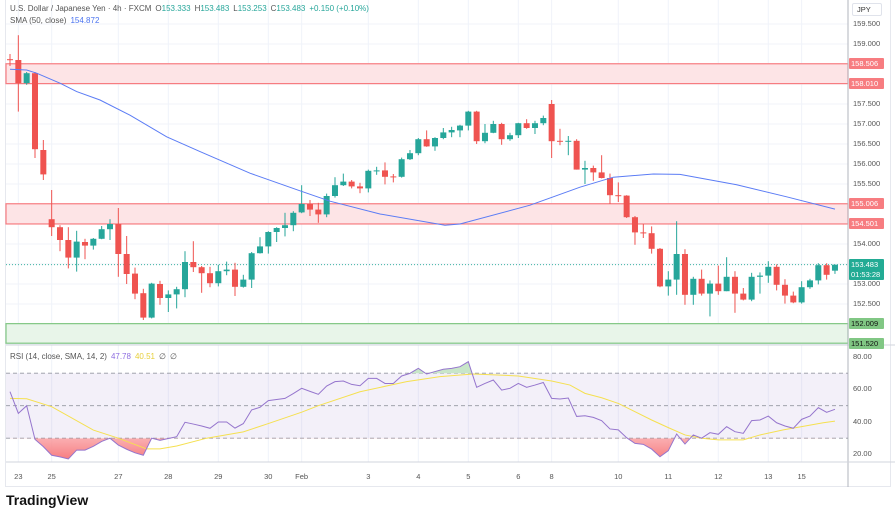  What do you see at coordinates (718, 476) in the screenshot?
I see `time-axis-label: 12` at bounding box center [718, 476].